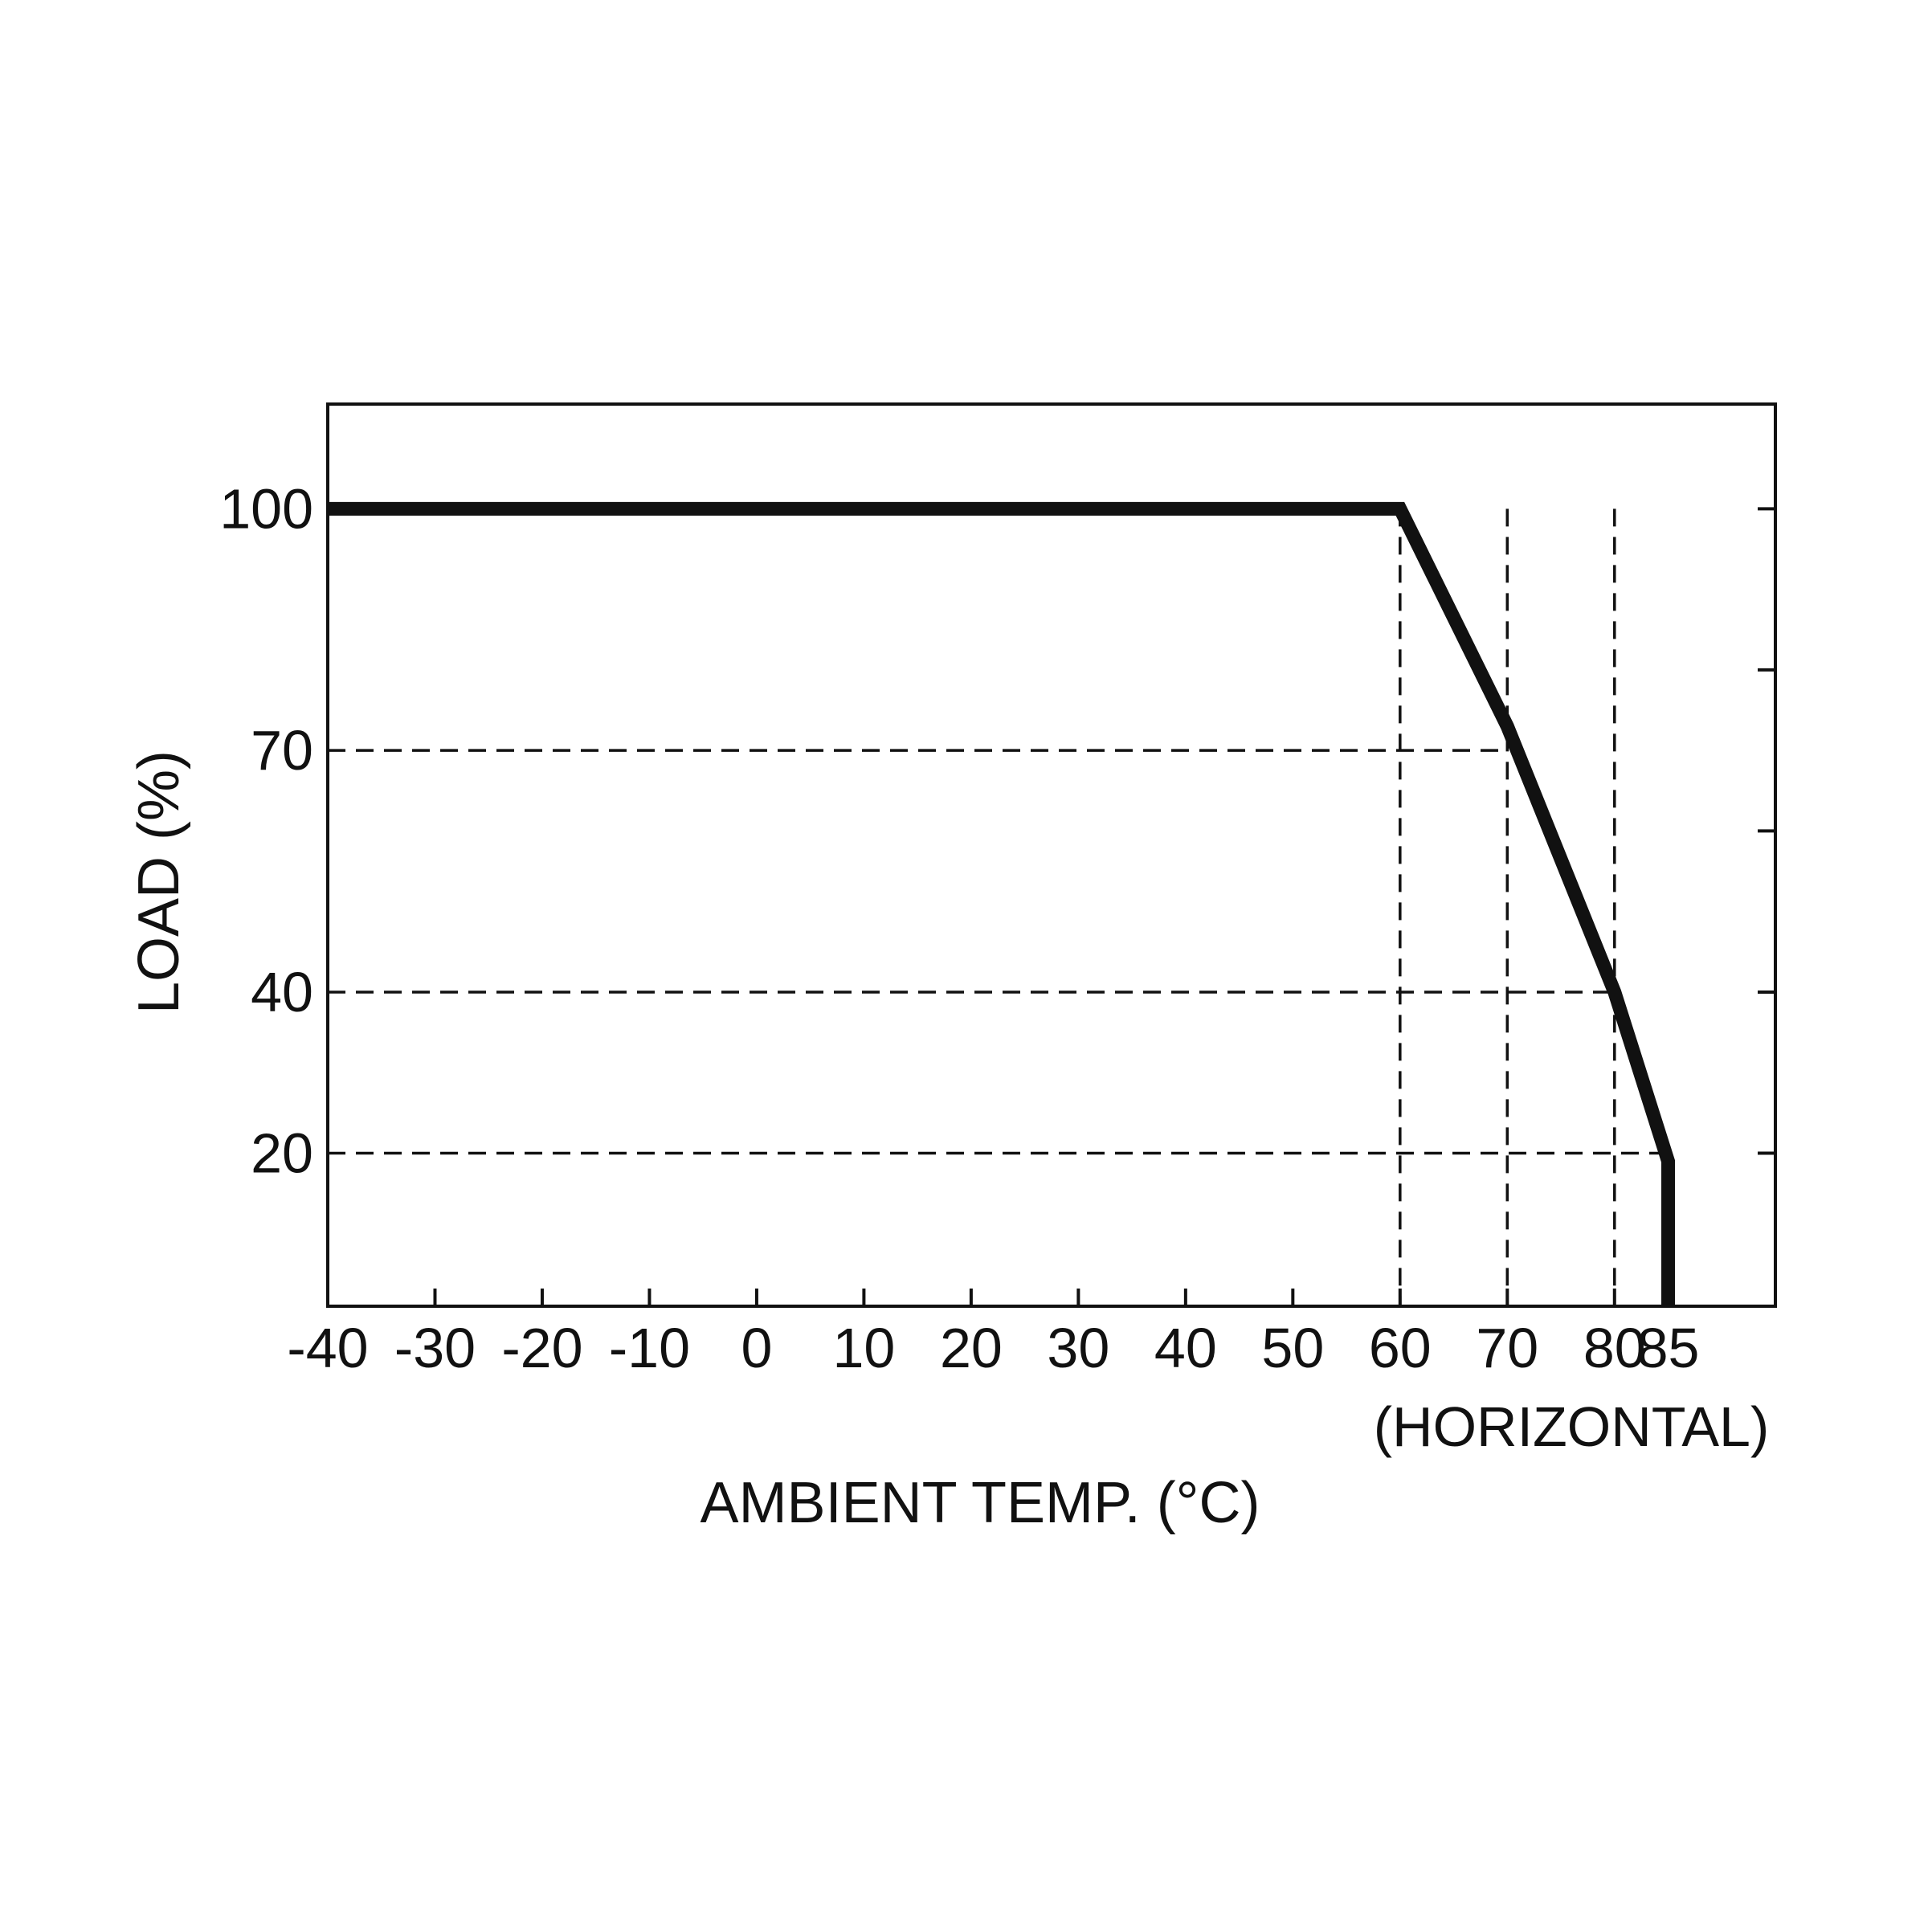  I want to click on x-tick-label: 30, so click(1078, 1348).